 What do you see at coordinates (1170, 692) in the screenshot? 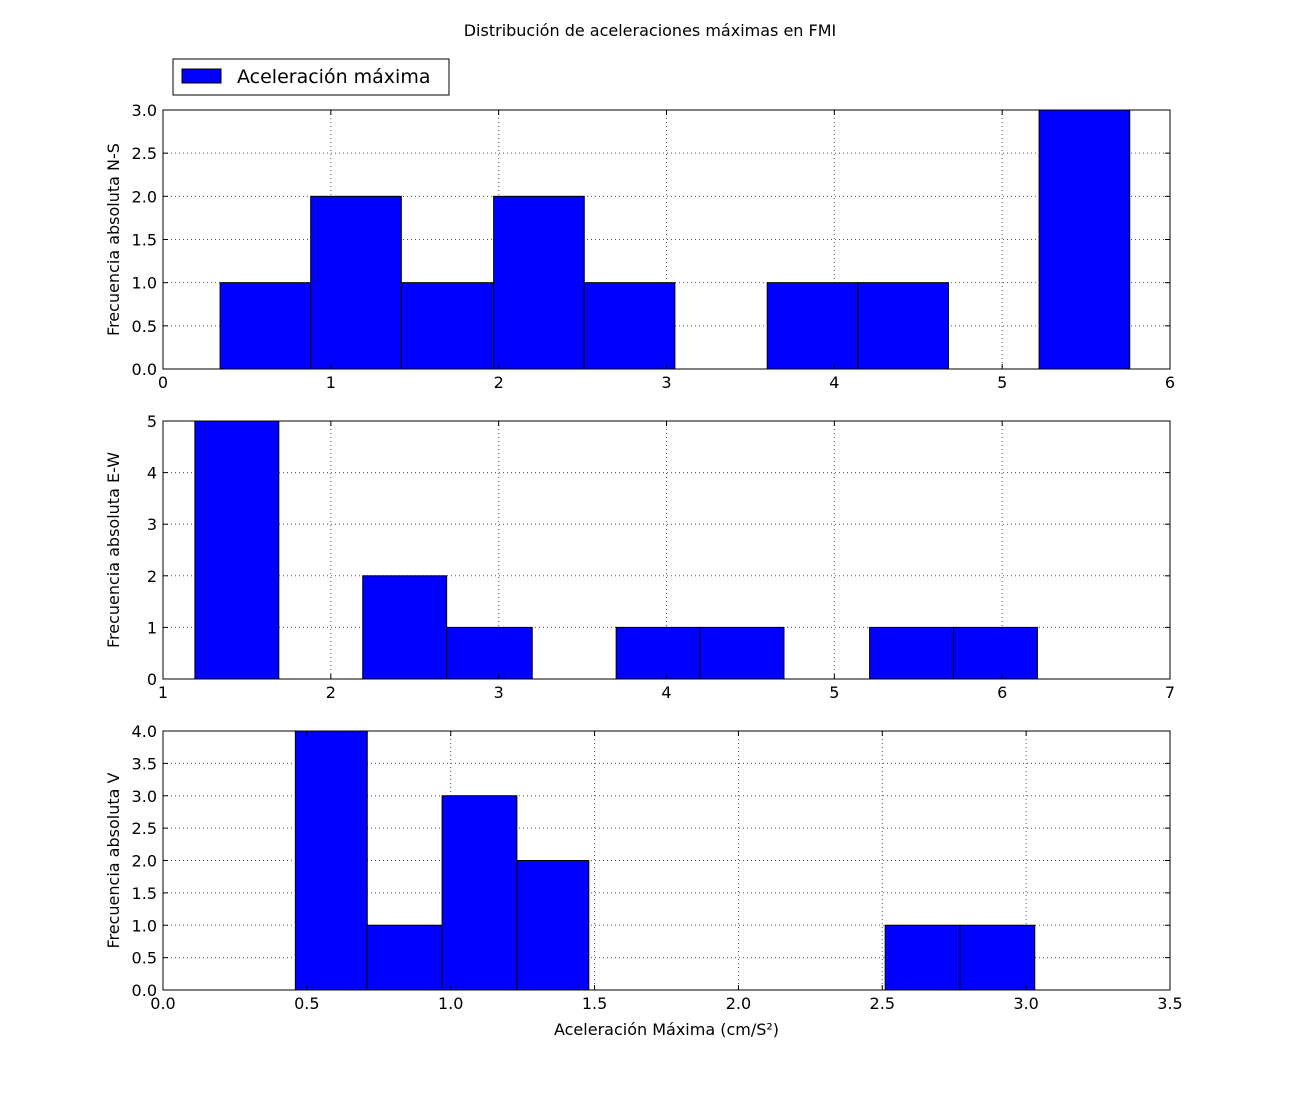
I see `x-tick-label: 7` at bounding box center [1170, 692].